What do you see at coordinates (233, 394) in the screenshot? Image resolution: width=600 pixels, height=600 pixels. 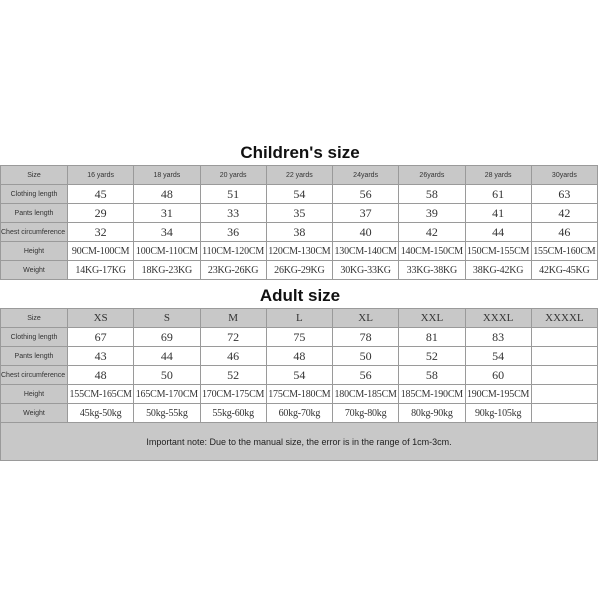 I see `table-cell: 170CM-175CM` at bounding box center [233, 394].